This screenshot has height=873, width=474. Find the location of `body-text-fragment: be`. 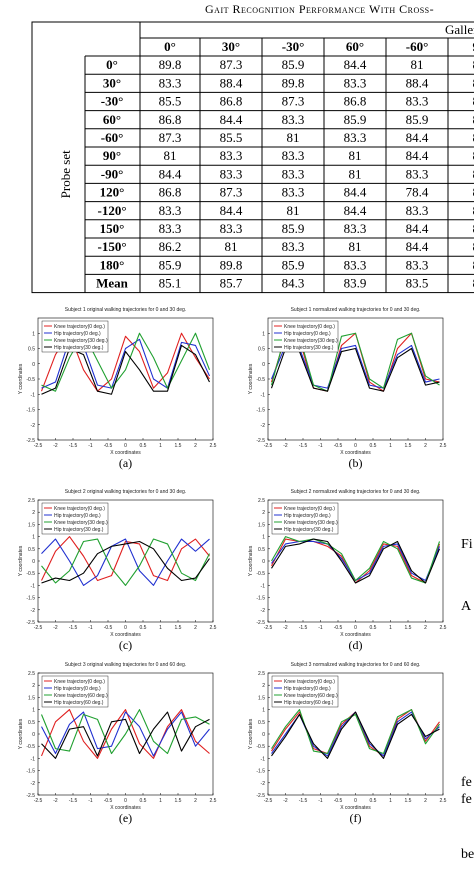

body-text-fragment: be is located at coordinates (467, 854).